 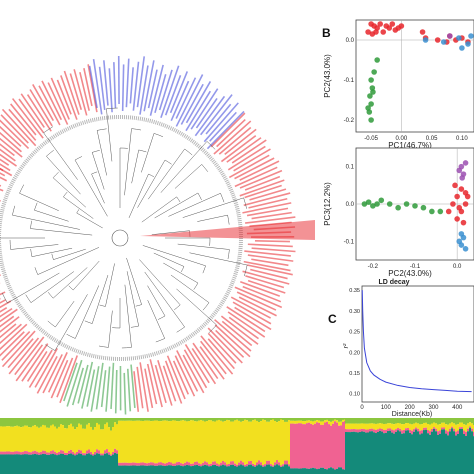 What do you see at coordinates (415, 267) in the screenshot?
I see `pca2-x-tick: -0.1` at bounding box center [415, 267].